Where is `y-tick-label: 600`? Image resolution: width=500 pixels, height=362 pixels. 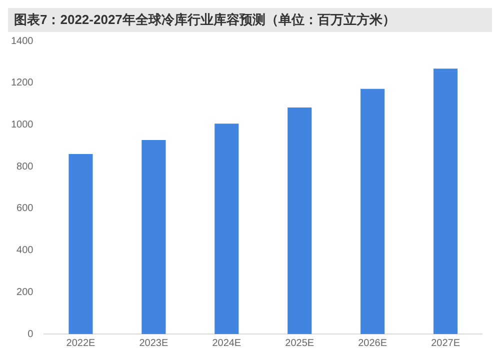 y-tick-label: 600 is located at coordinates (25, 208).